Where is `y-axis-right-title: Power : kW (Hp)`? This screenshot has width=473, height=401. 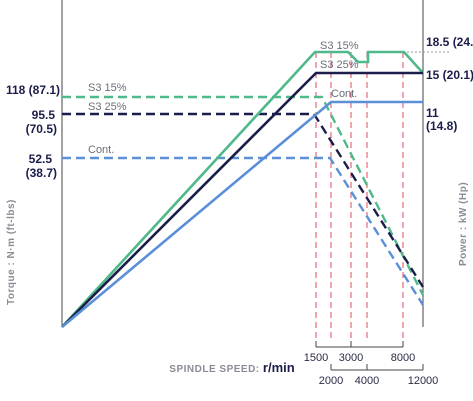
y-axis-right-title: Power : kW (Hp) is located at coordinates (463, 224).